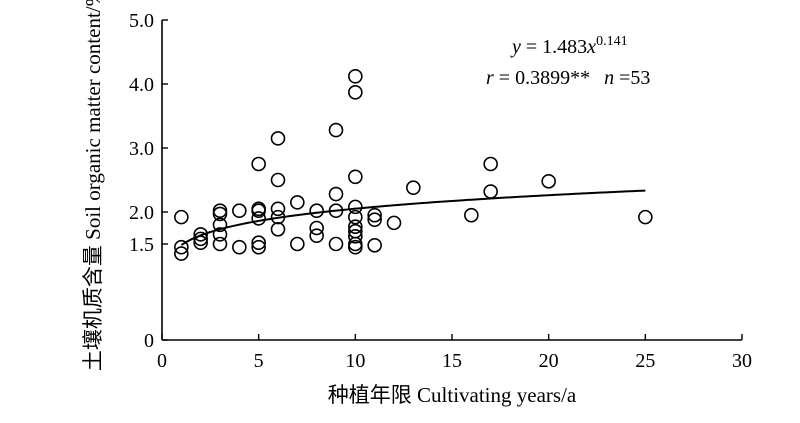 The height and width of the screenshot is (423, 800). What do you see at coordinates (162, 361) in the screenshot?
I see `x-tick-label: 0` at bounding box center [162, 361].